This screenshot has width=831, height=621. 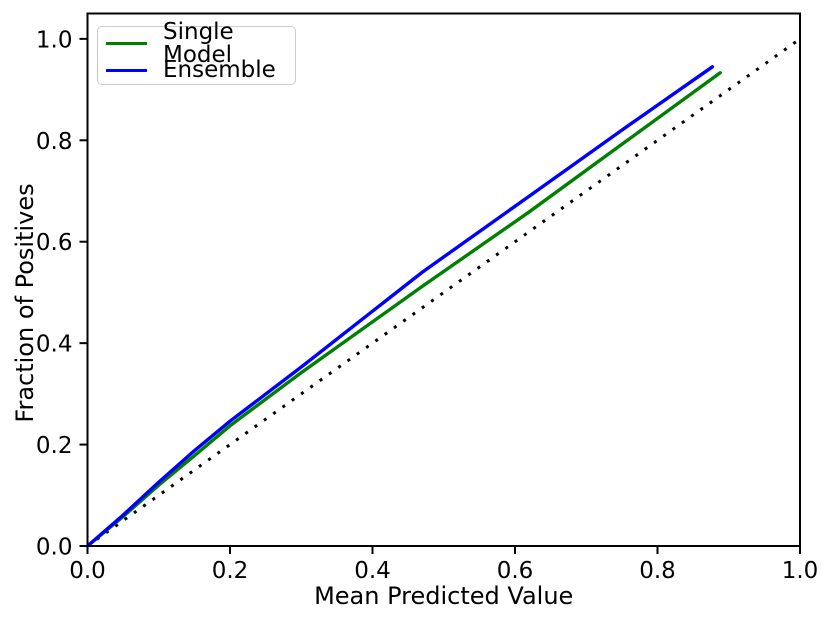 What do you see at coordinates (87, 571) in the screenshot?
I see `x-tick-label: 0.0` at bounding box center [87, 571].